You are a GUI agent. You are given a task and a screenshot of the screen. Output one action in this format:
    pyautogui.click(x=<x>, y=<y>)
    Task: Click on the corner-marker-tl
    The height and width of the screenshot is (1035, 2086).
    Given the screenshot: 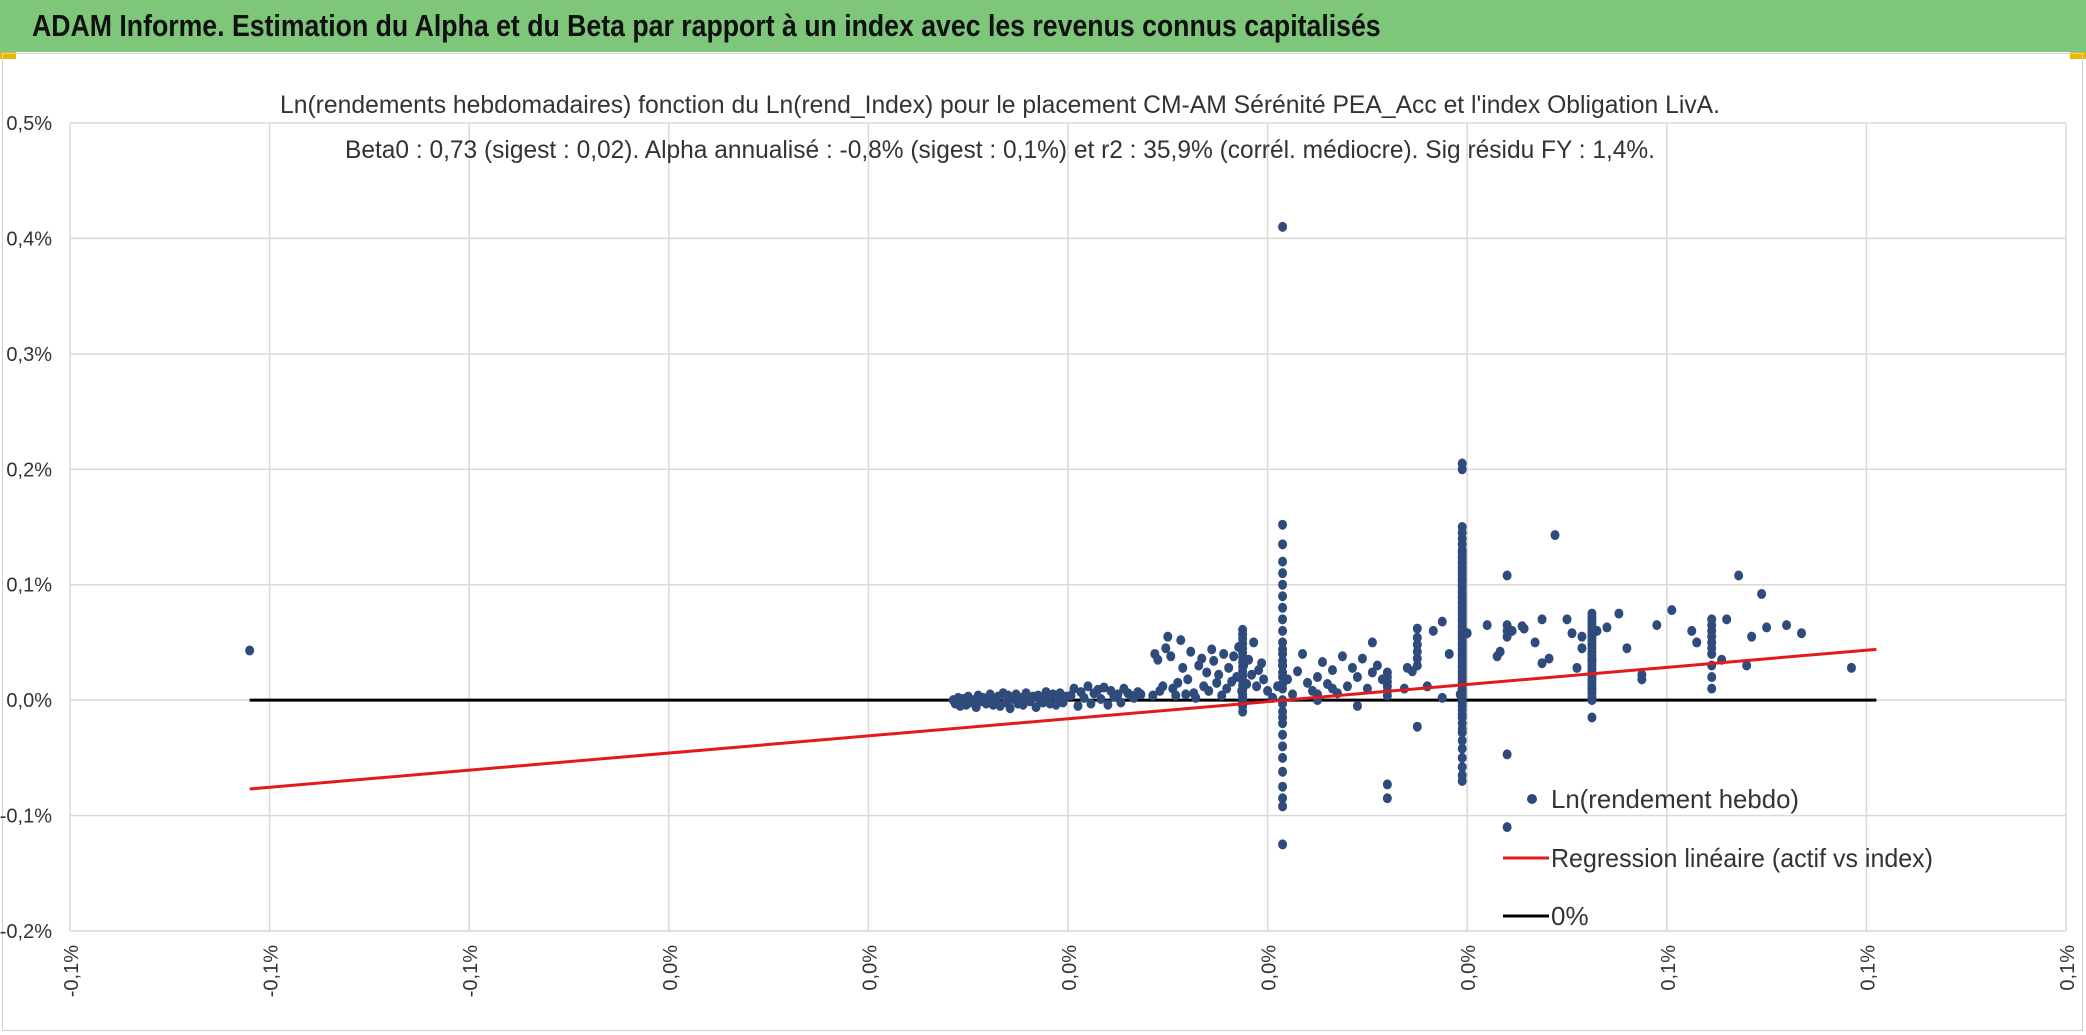 What is the action you would take?
    pyautogui.click(x=8, y=55)
    